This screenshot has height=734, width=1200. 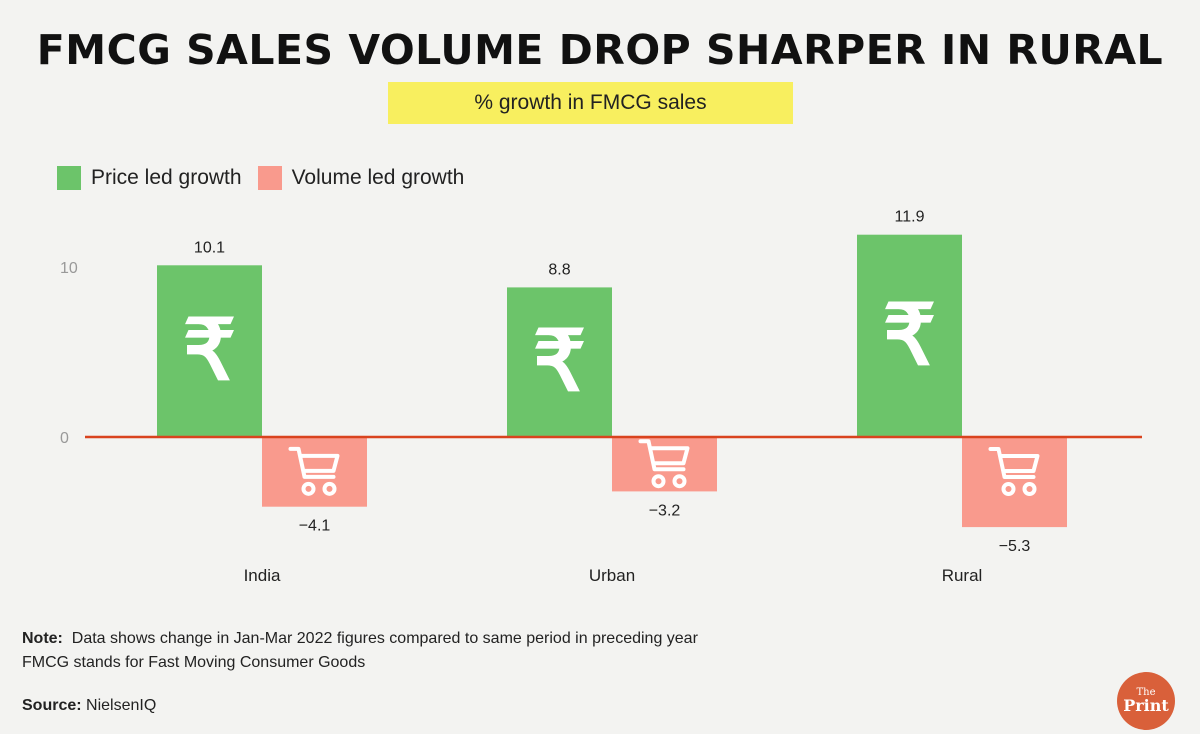 I want to click on bar-price-rural, so click(x=909, y=335).